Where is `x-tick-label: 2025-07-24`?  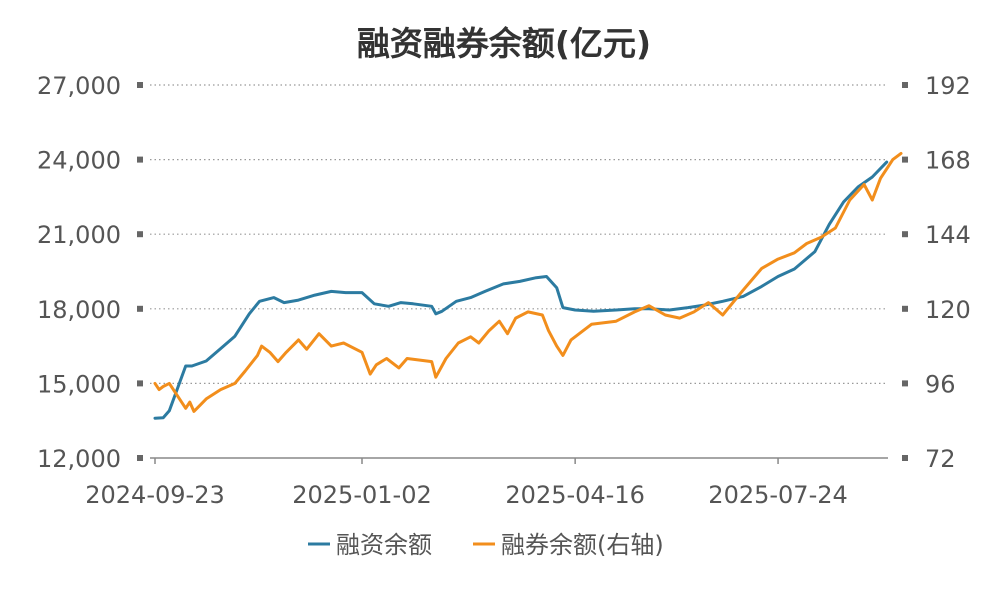
x-tick-label: 2025-07-24 is located at coordinates (777, 495).